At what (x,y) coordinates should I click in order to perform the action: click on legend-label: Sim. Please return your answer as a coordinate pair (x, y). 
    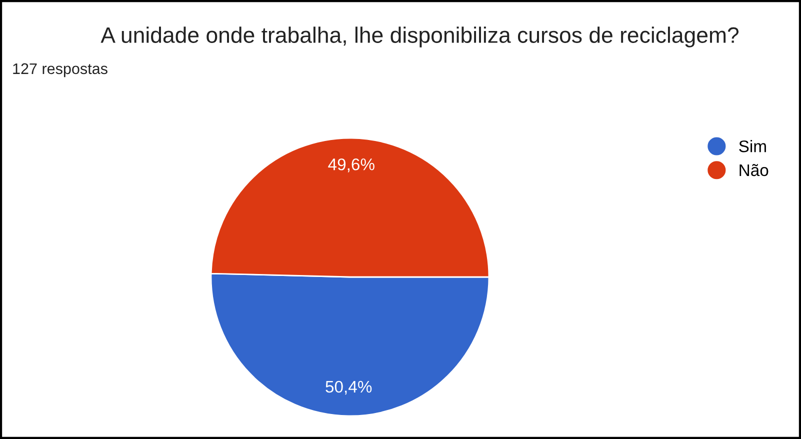
    Looking at the image, I should click on (752, 146).